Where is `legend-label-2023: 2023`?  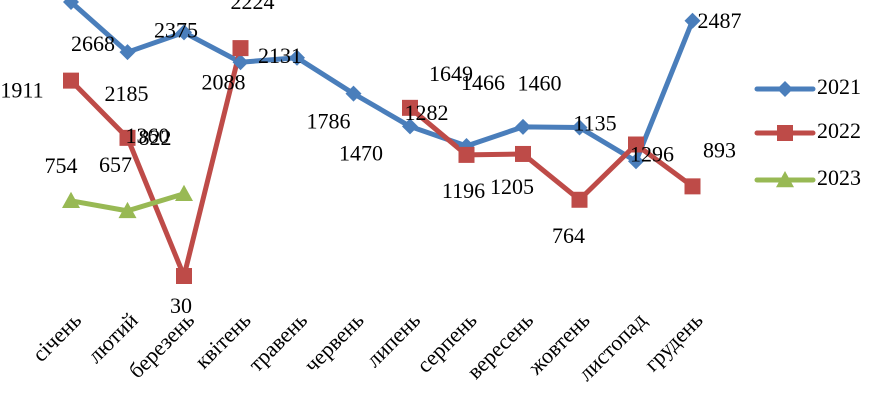
legend-label-2023: 2023 is located at coordinates (839, 177).